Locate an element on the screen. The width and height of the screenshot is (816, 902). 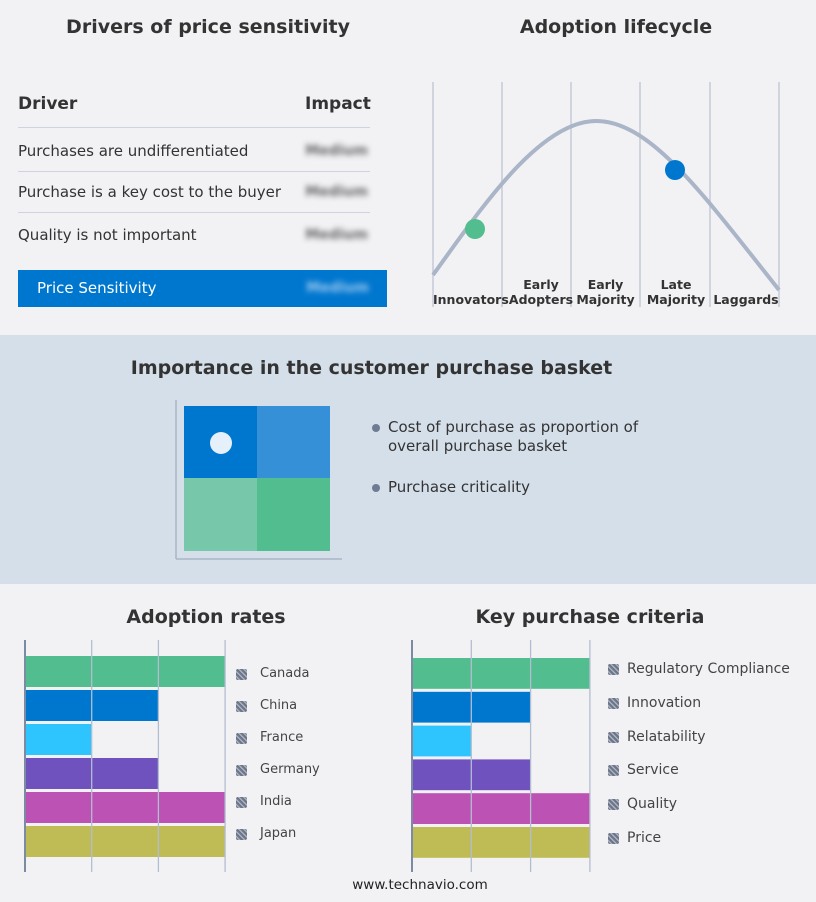
bar-price is located at coordinates (501, 842).